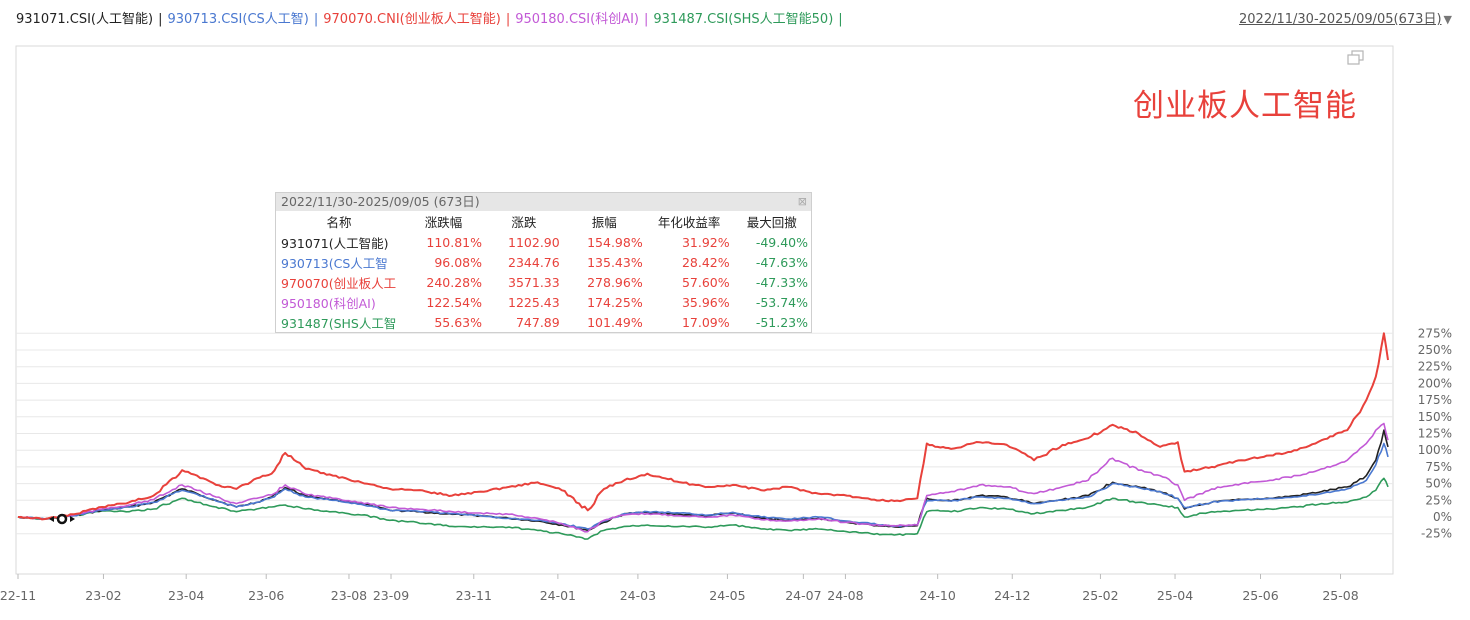 This screenshot has width=1470, height=620. I want to click on cell-change: 1225.43, so click(534, 302).